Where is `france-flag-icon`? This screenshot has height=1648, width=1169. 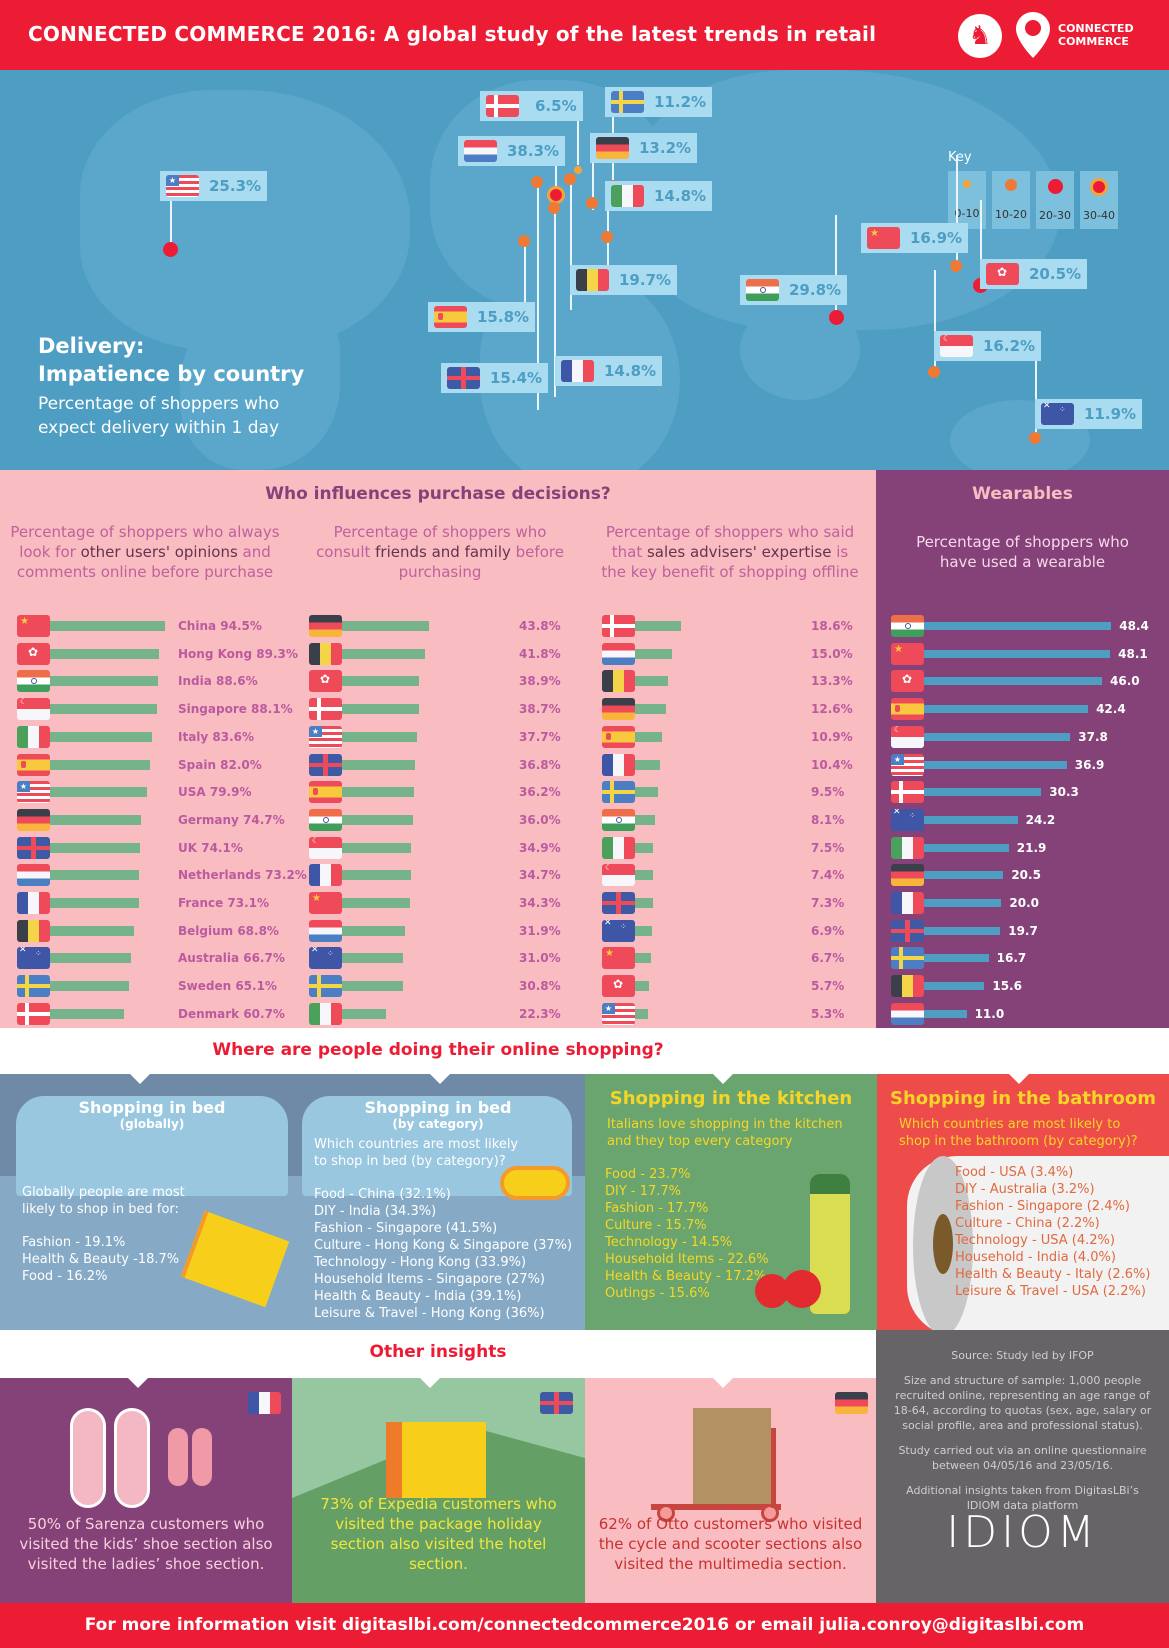 france-flag-icon is located at coordinates (577, 371).